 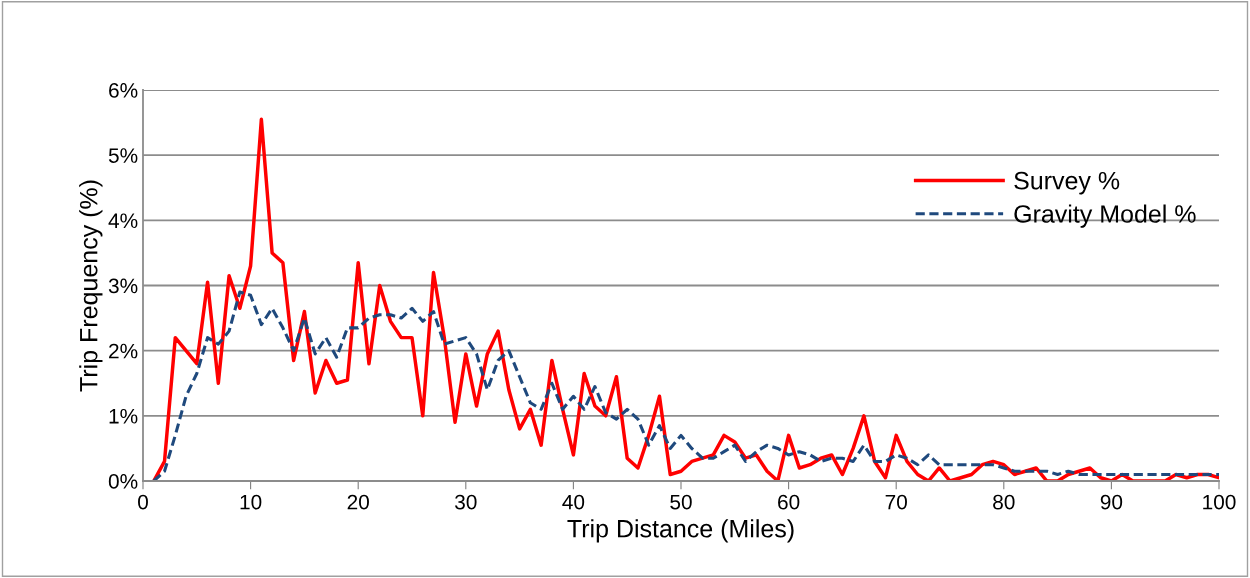 I want to click on x-tick-label: 80, so click(x=1004, y=502).